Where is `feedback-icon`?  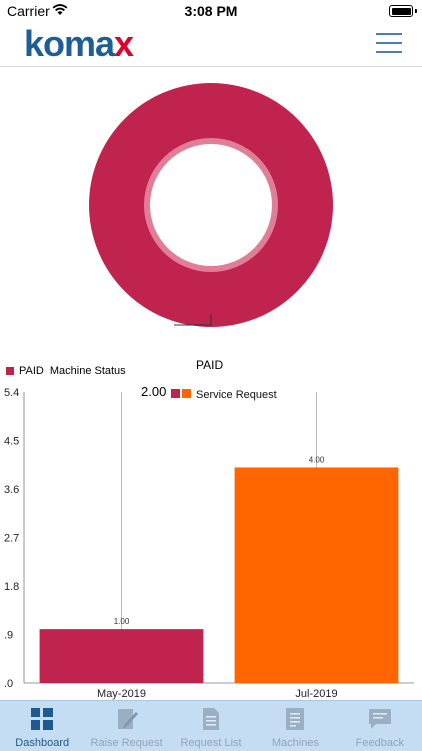
feedback-icon is located at coordinates (379, 719).